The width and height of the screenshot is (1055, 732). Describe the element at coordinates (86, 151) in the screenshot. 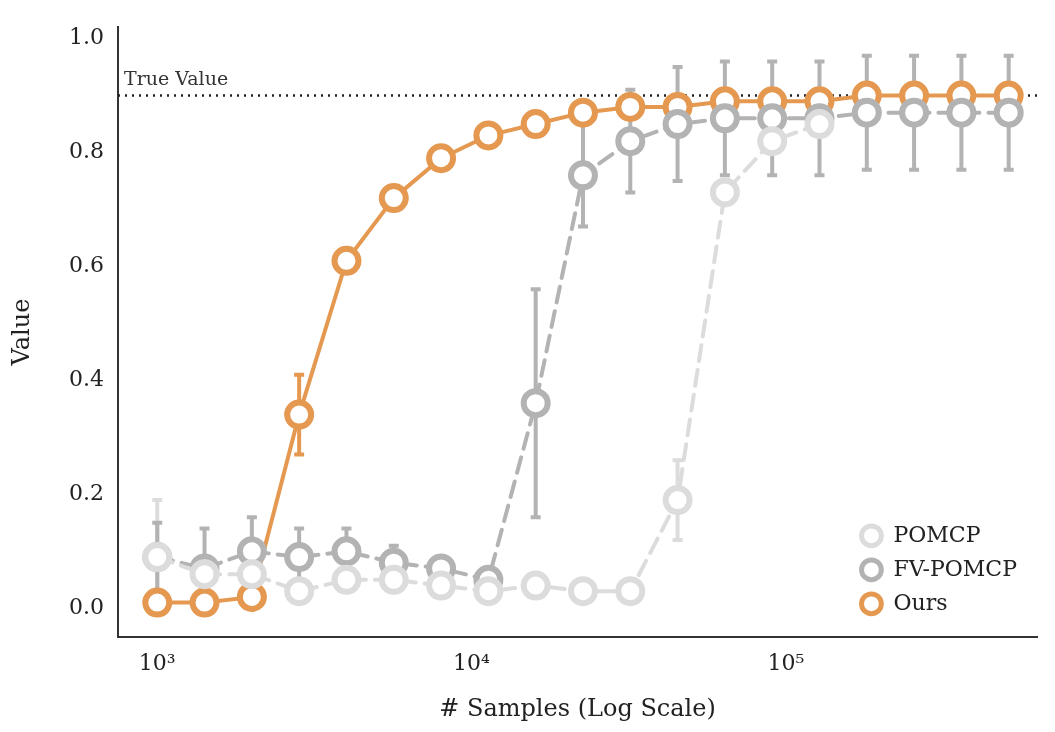

I see `y-tick-label: 0.8` at that location.